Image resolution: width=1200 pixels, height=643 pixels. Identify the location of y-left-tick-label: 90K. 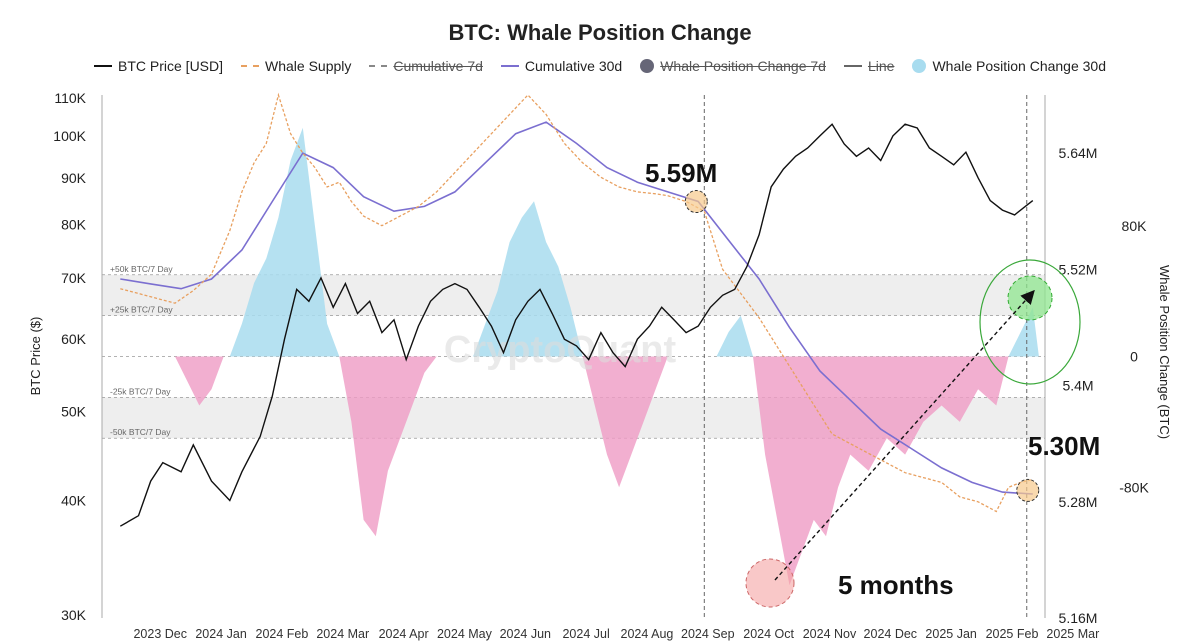
(74, 178).